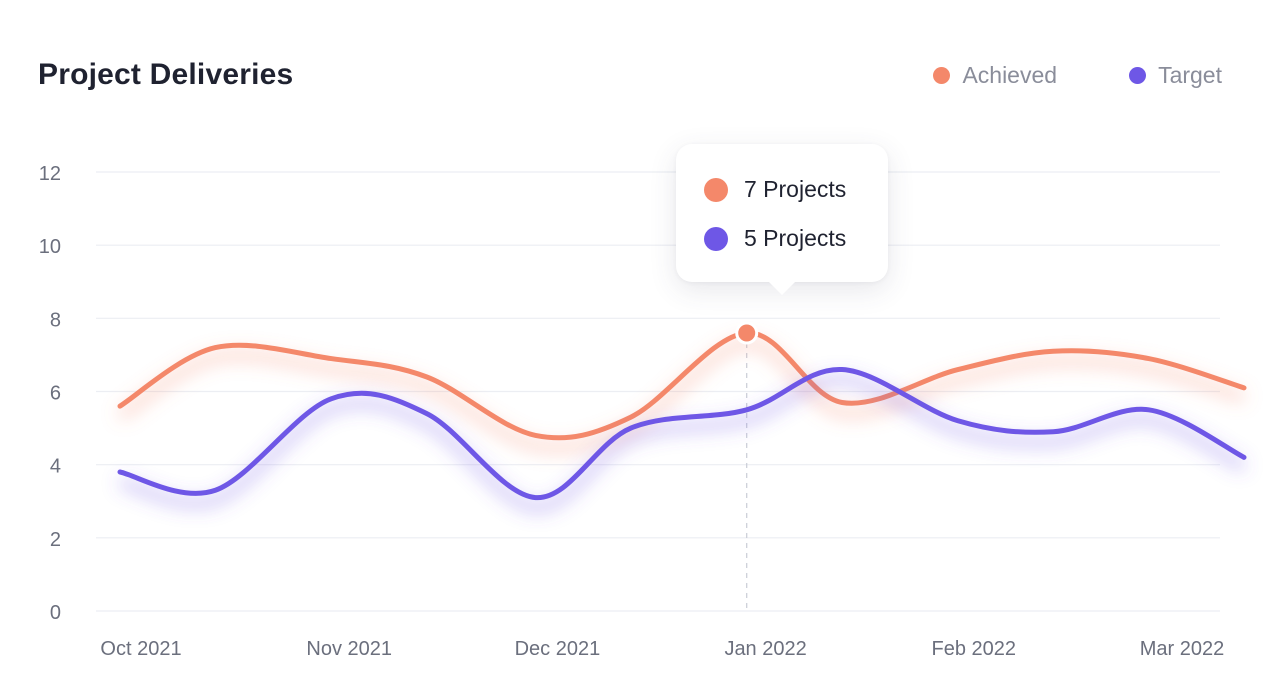 The image size is (1280, 700). Describe the element at coordinates (1077, 75) in the screenshot. I see `legend: Achieved Target` at that location.